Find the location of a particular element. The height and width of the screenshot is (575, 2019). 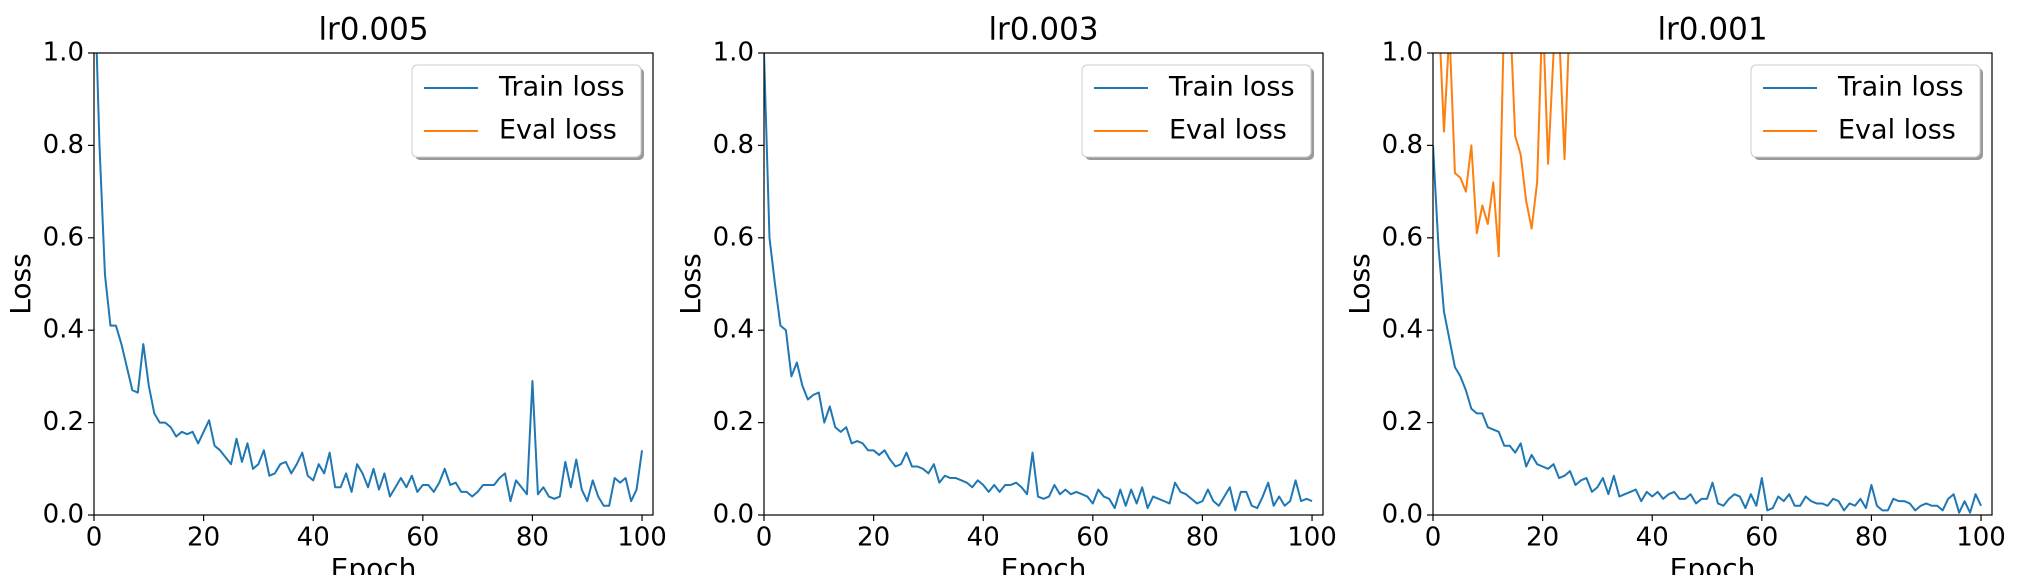

chart-title: lr0.001 is located at coordinates (1712, 30).